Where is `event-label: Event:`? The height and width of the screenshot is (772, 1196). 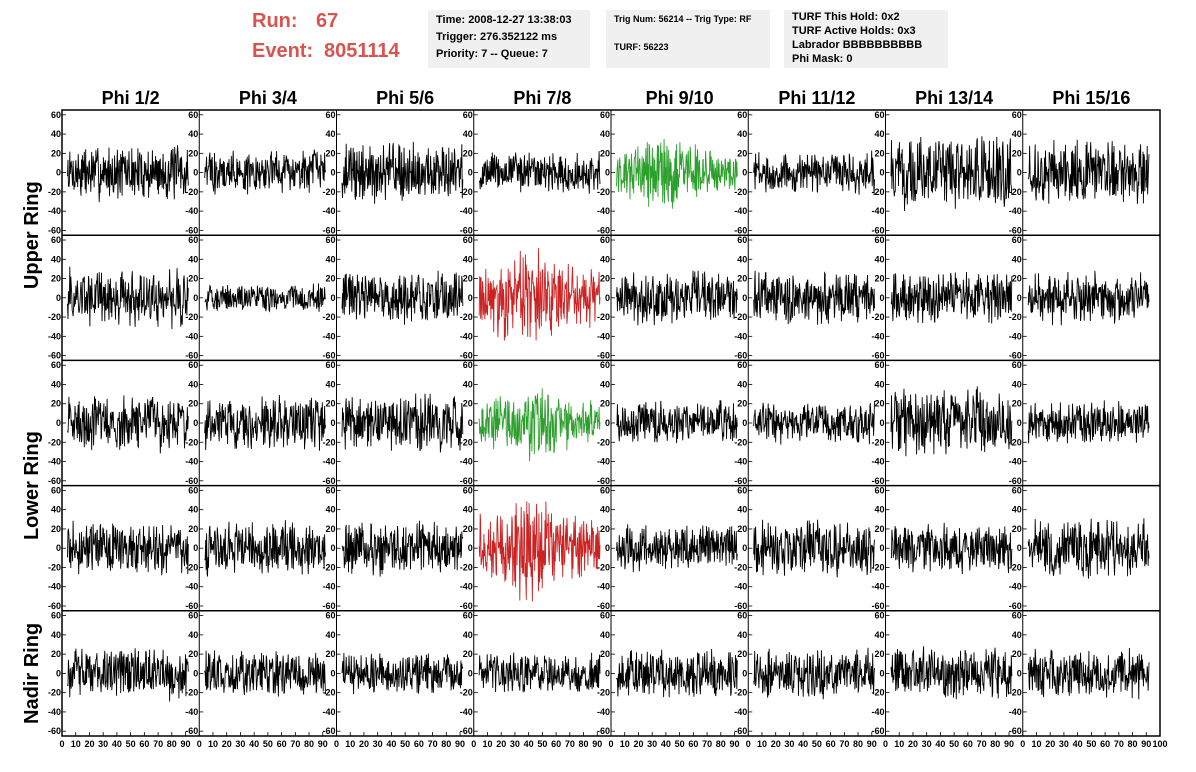
event-label: Event: is located at coordinates (283, 51).